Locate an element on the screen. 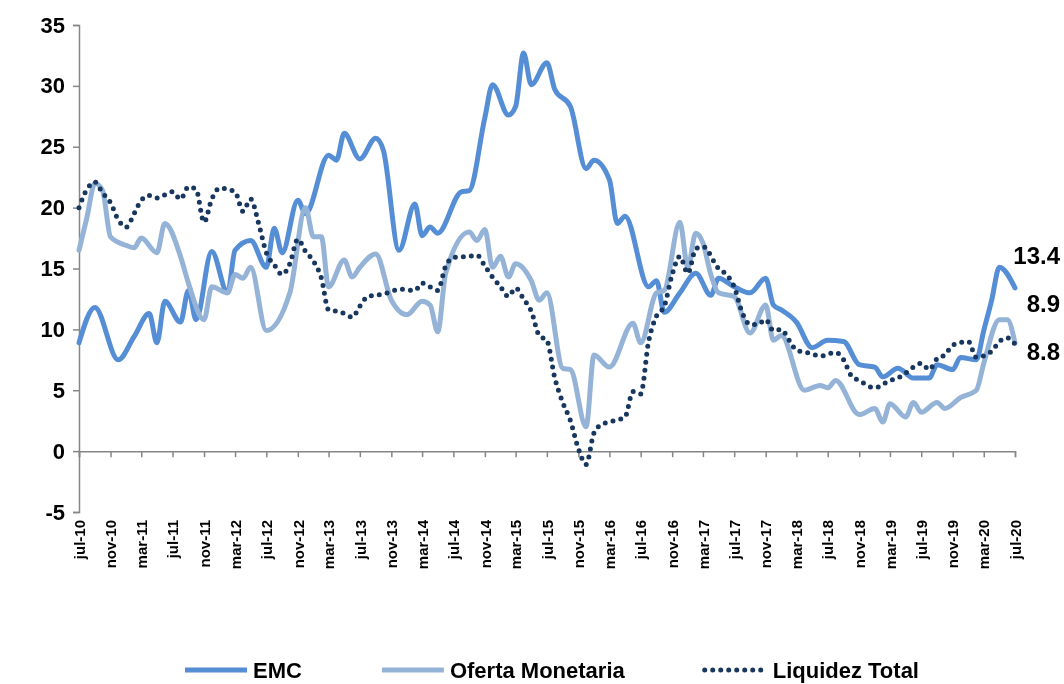 The image size is (1064, 684). y-tick-label: -5 is located at coordinates (55, 512).